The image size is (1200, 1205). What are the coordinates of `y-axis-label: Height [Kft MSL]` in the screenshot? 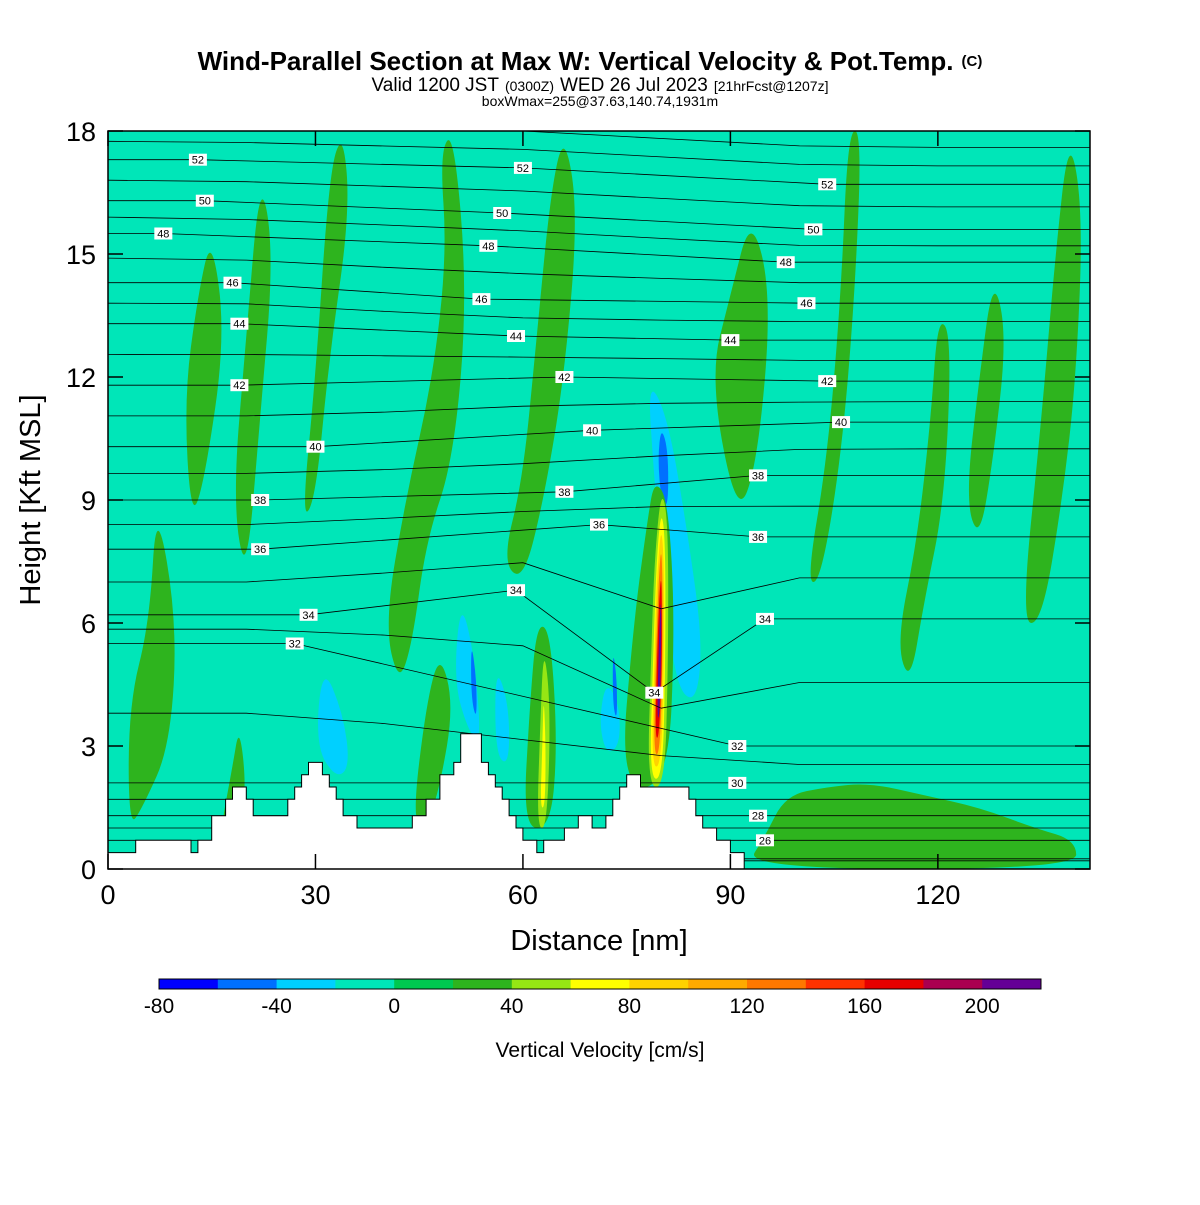 It's located at (31, 499).